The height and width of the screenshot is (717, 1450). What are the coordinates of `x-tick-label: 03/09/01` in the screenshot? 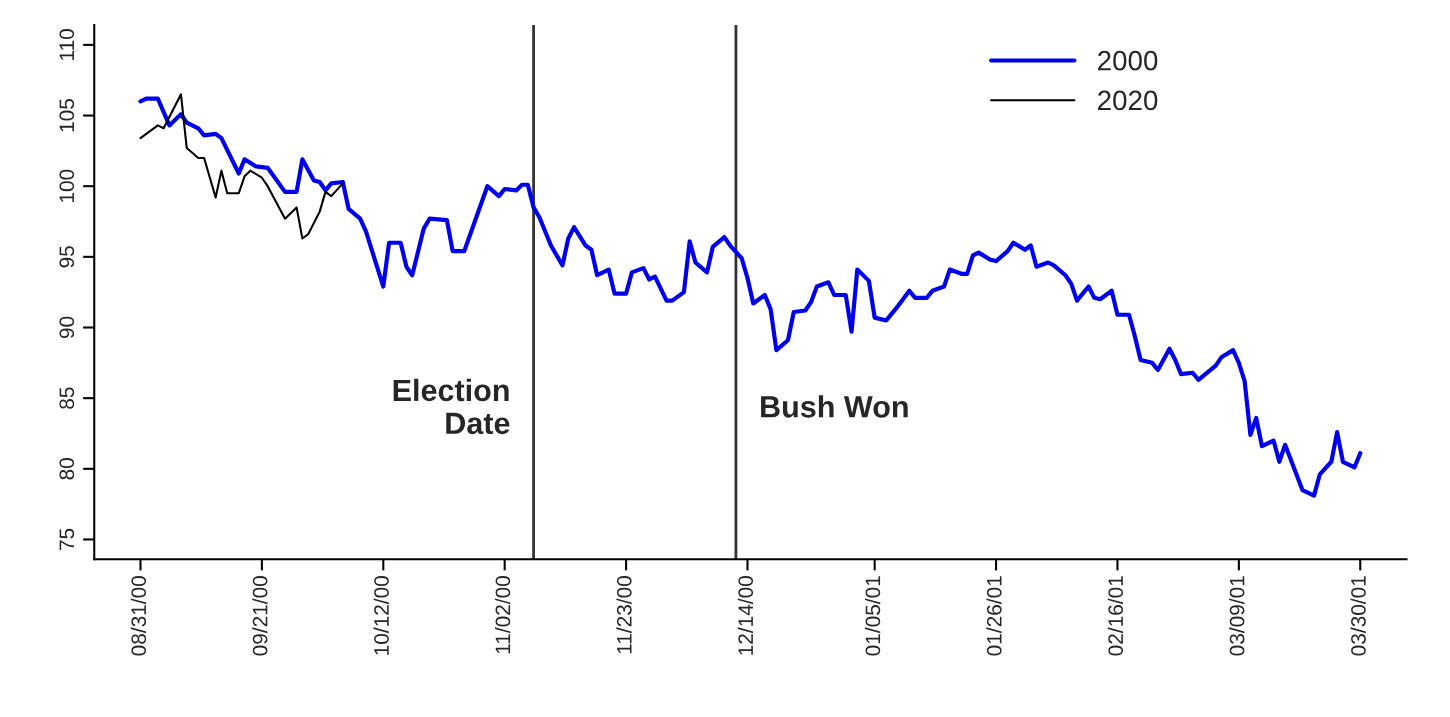 It's located at (1237, 616).